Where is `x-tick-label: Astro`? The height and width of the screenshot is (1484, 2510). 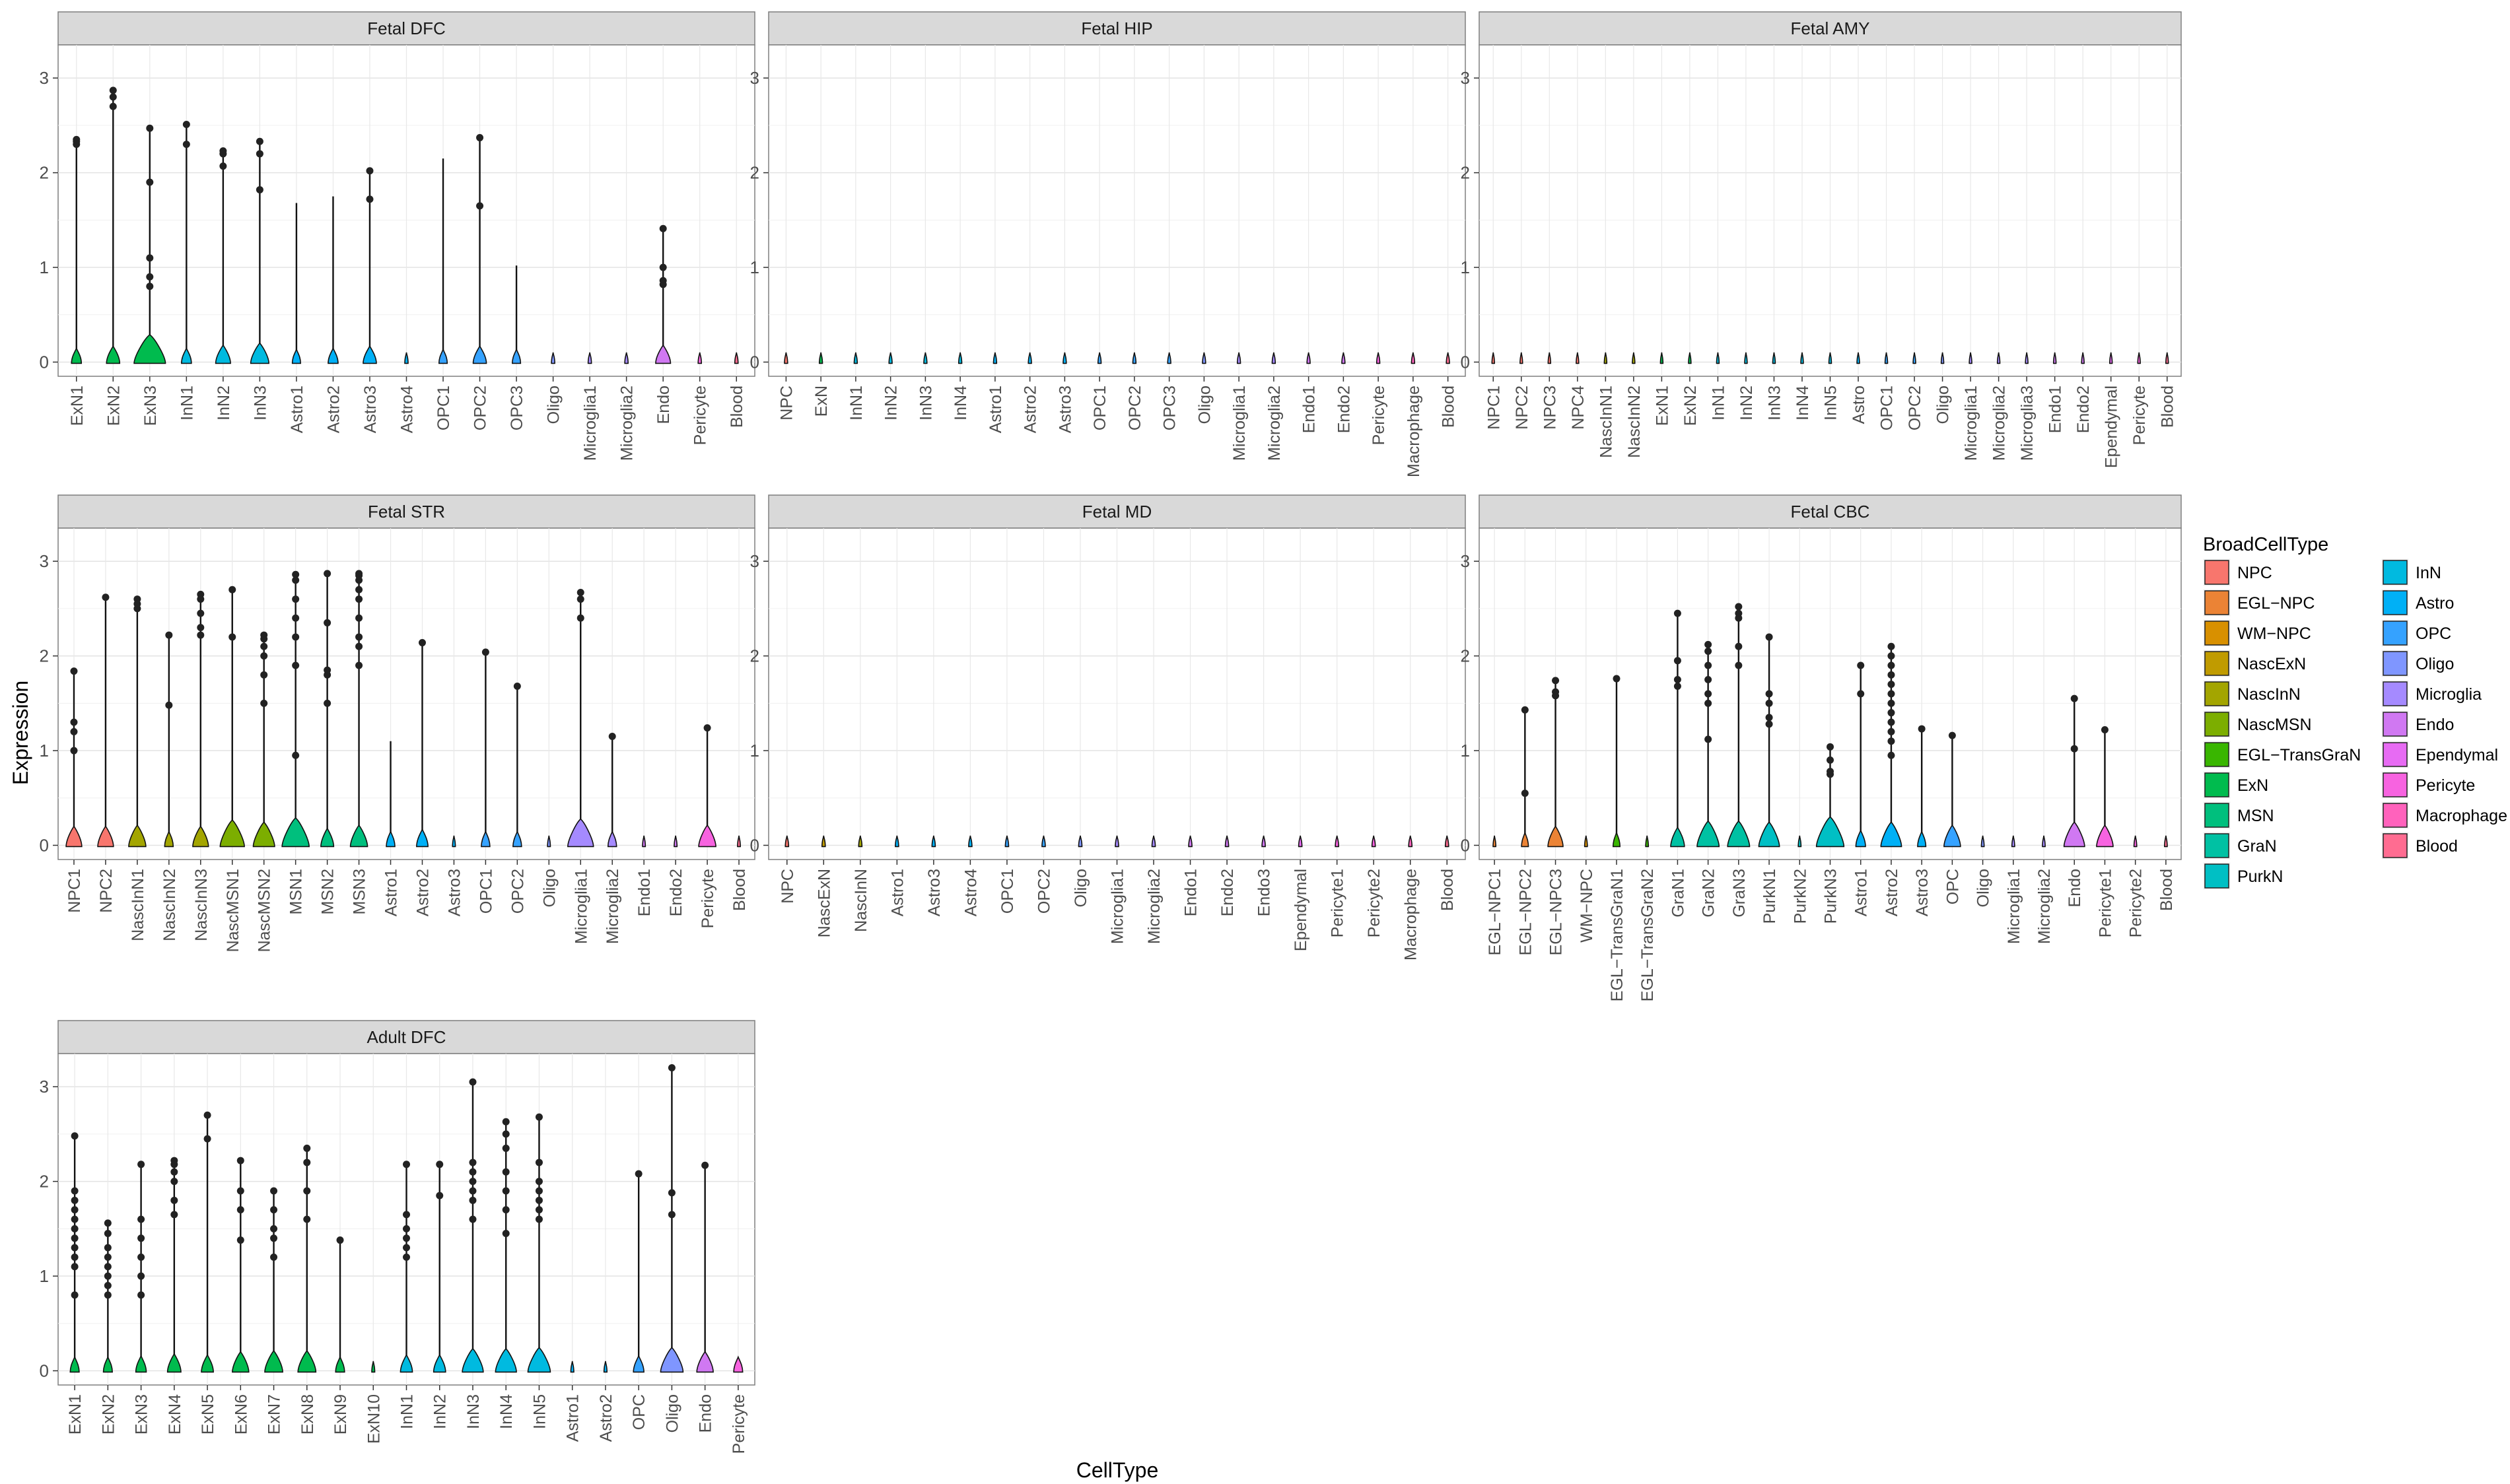
x-tick-label: Astro is located at coordinates (1859, 405).